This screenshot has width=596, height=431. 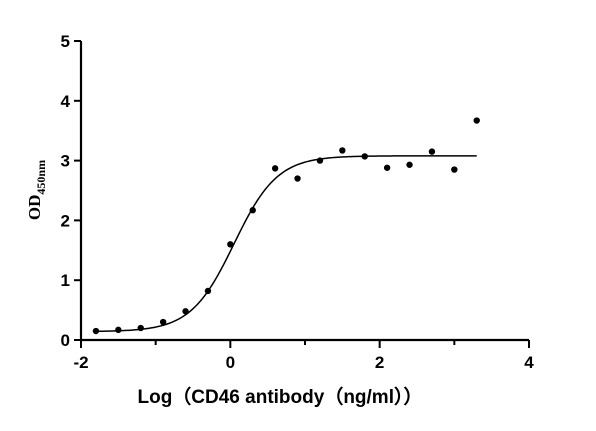 I want to click on x-tick-label: -2, so click(x=80, y=362).